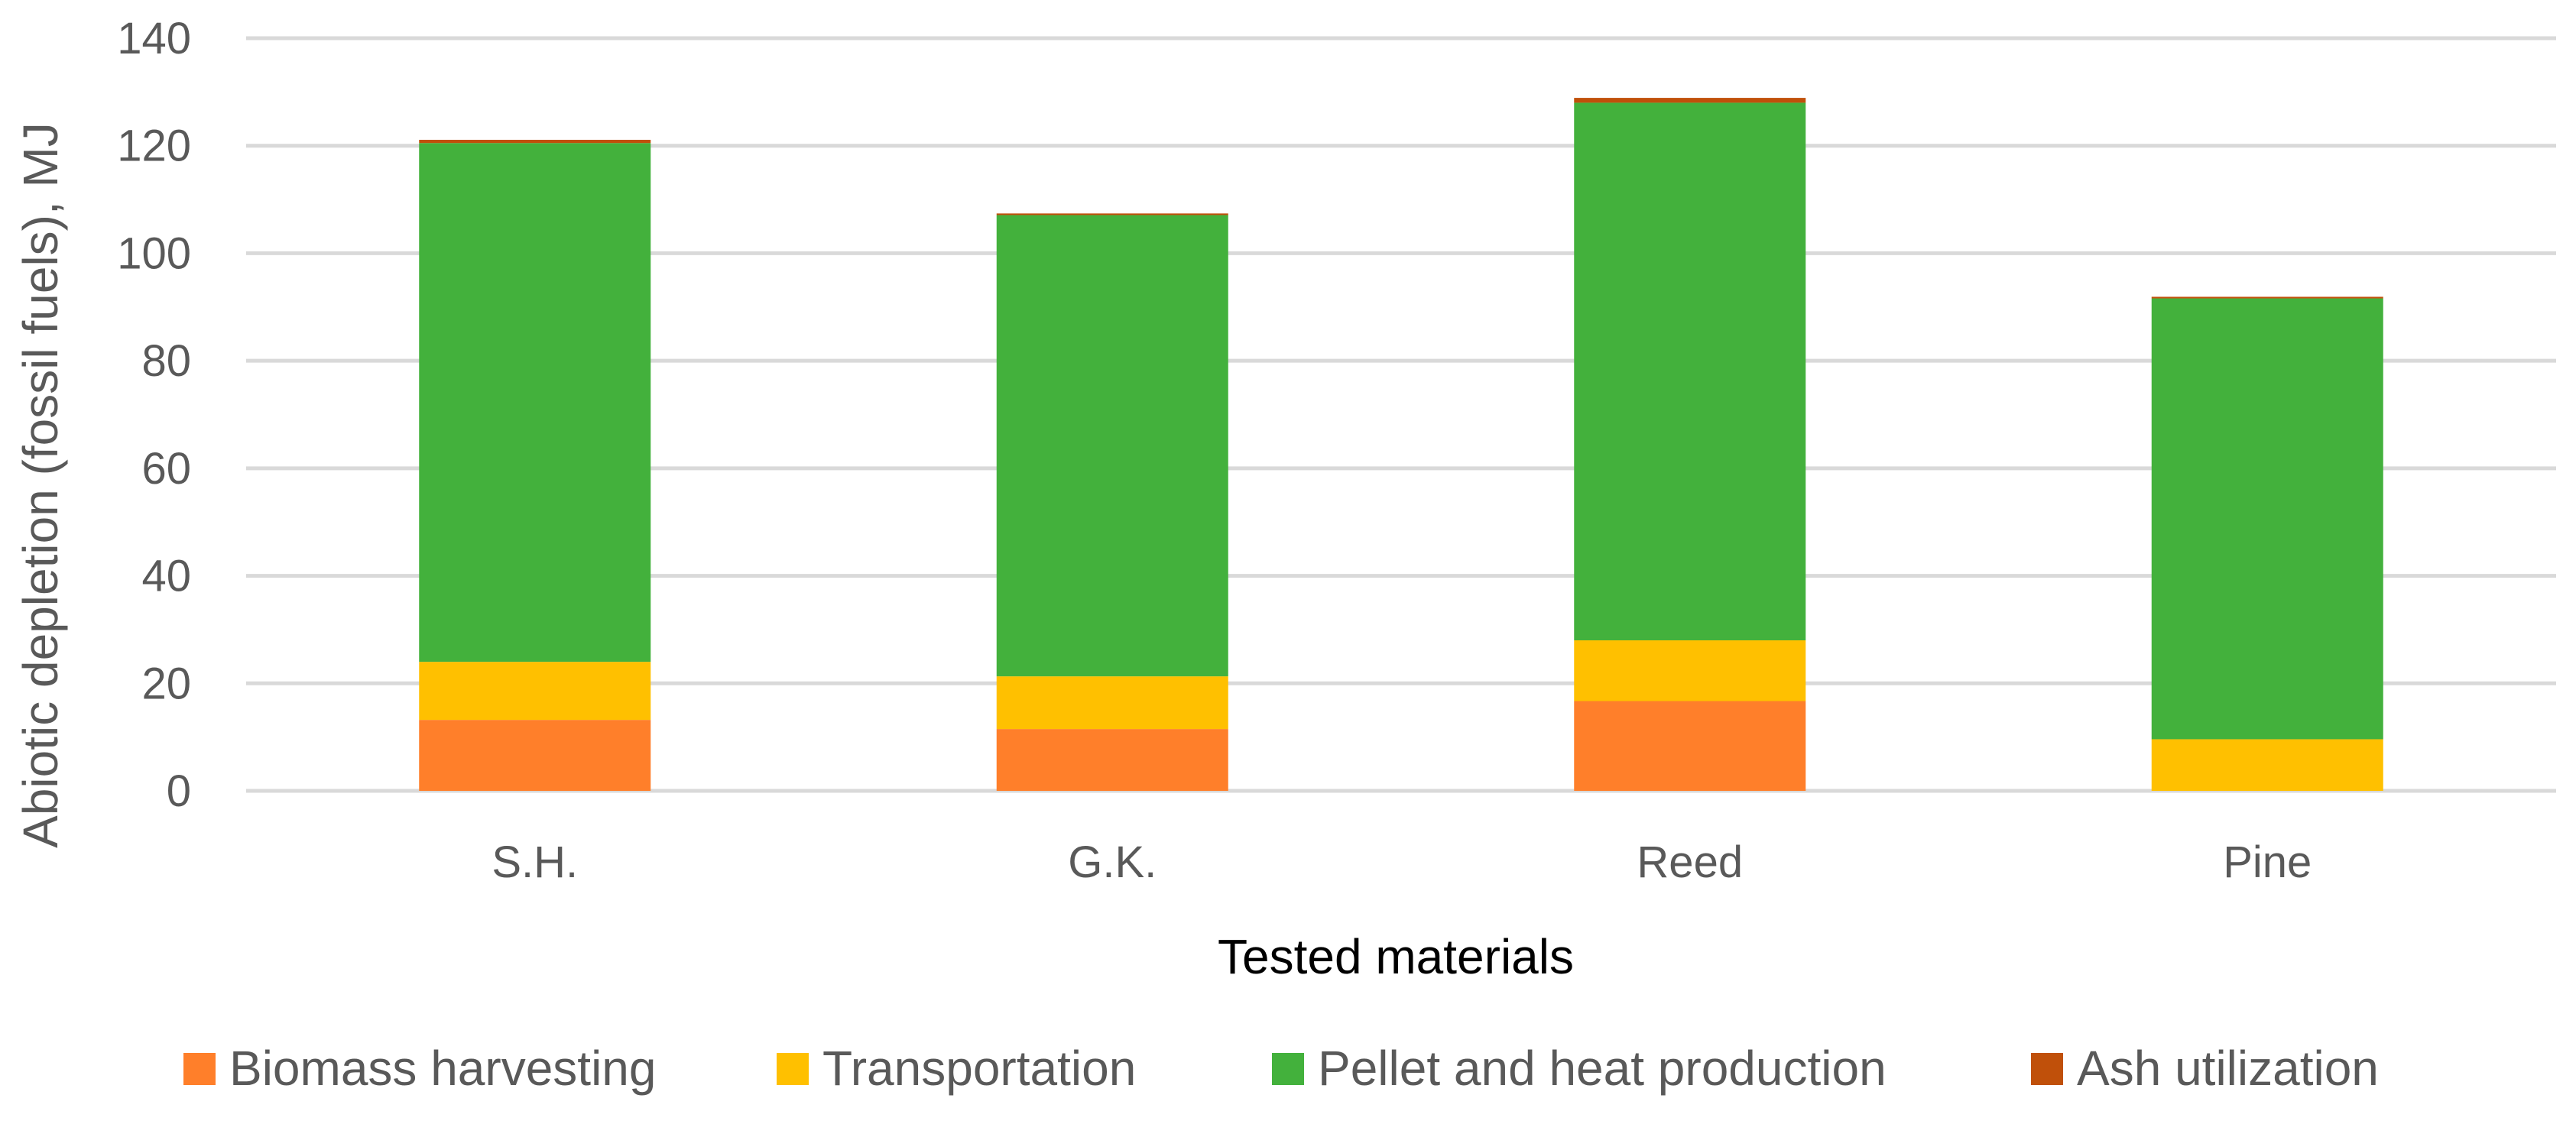 This screenshot has width=2576, height=1124. I want to click on x-tick-label: G.K., so click(1112, 862).